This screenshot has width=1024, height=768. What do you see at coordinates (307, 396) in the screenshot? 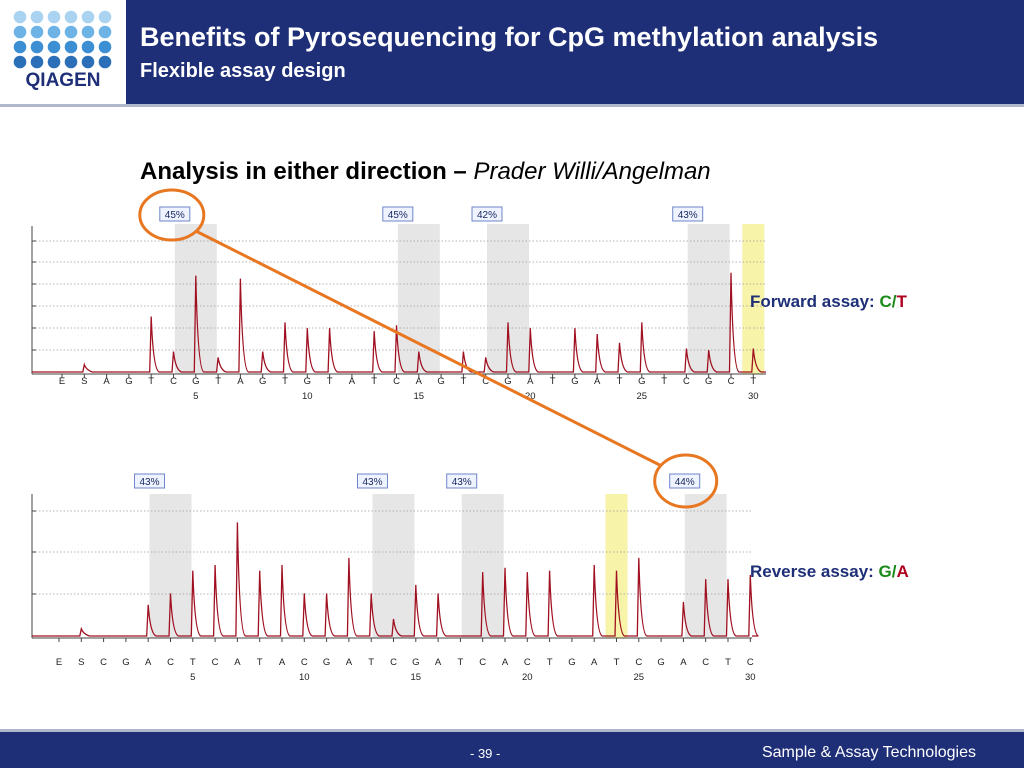
I see `position-number-label: 10` at bounding box center [307, 396].